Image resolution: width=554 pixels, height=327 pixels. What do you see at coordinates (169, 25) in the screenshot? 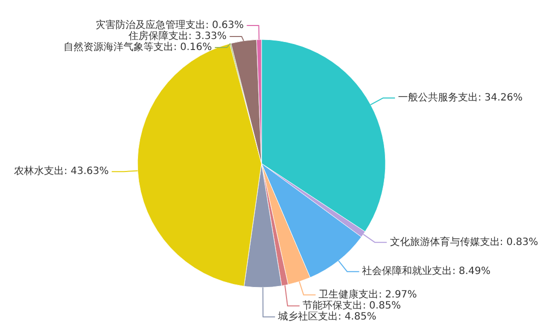
I see `slice-label: 灾害防治及应急管理支出: 0.63%` at bounding box center [169, 25].